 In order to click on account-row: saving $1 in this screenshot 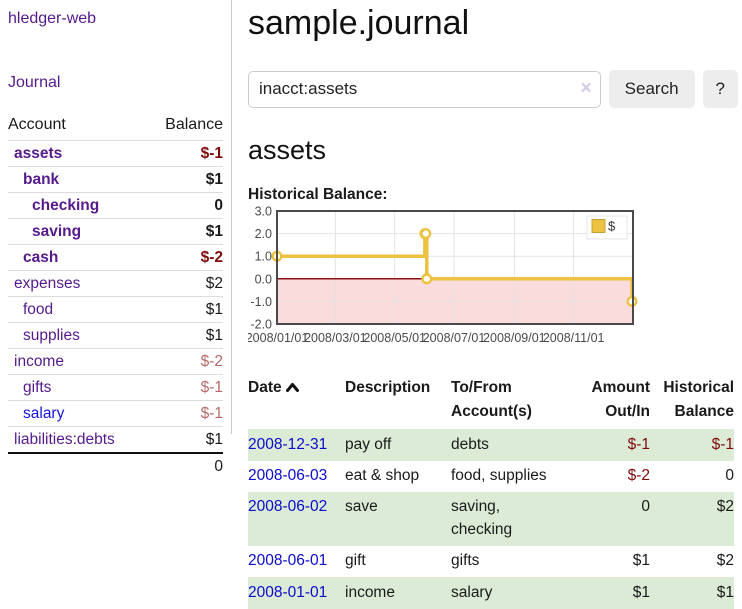, I will do `click(115, 231)`.